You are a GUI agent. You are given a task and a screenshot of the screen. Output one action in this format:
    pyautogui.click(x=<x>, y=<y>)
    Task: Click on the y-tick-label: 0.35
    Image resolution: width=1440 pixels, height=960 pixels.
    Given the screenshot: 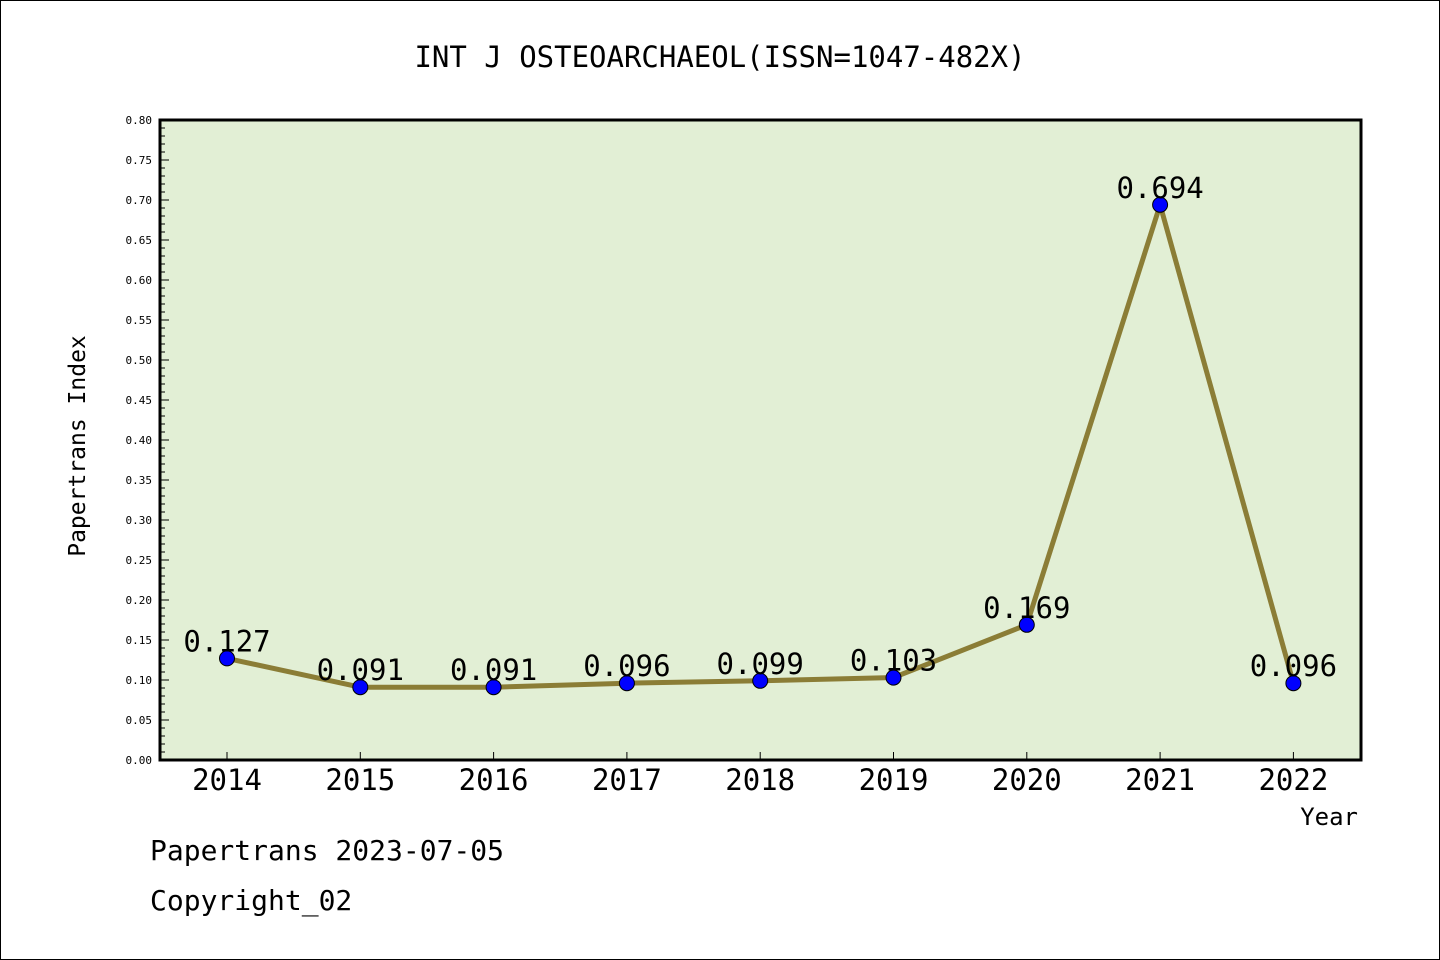 What is the action you would take?
    pyautogui.click(x=139, y=480)
    